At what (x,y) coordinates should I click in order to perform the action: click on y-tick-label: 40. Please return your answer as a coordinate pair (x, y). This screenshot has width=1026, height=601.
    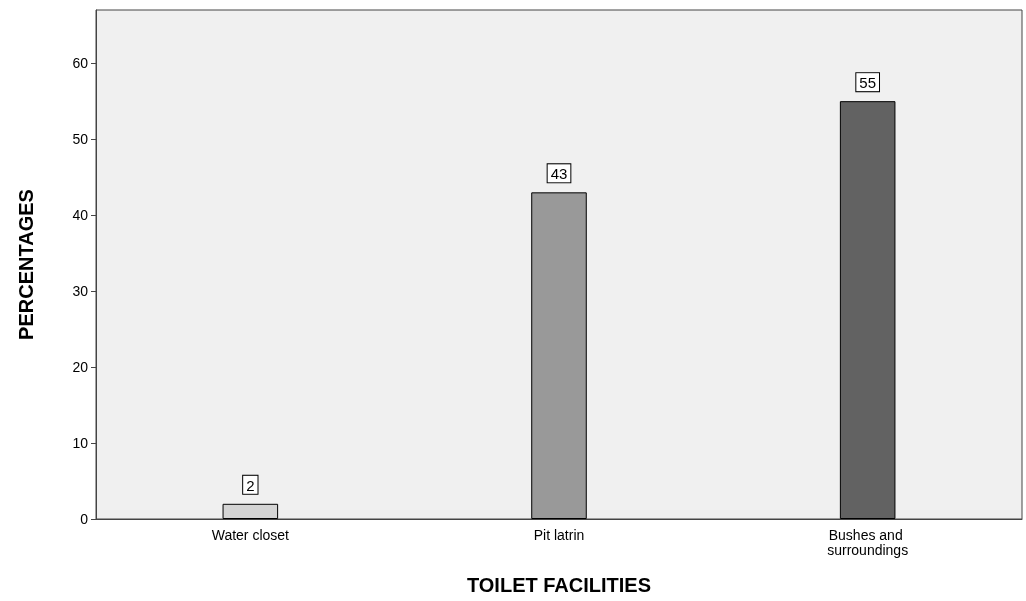
    Looking at the image, I should click on (80, 215).